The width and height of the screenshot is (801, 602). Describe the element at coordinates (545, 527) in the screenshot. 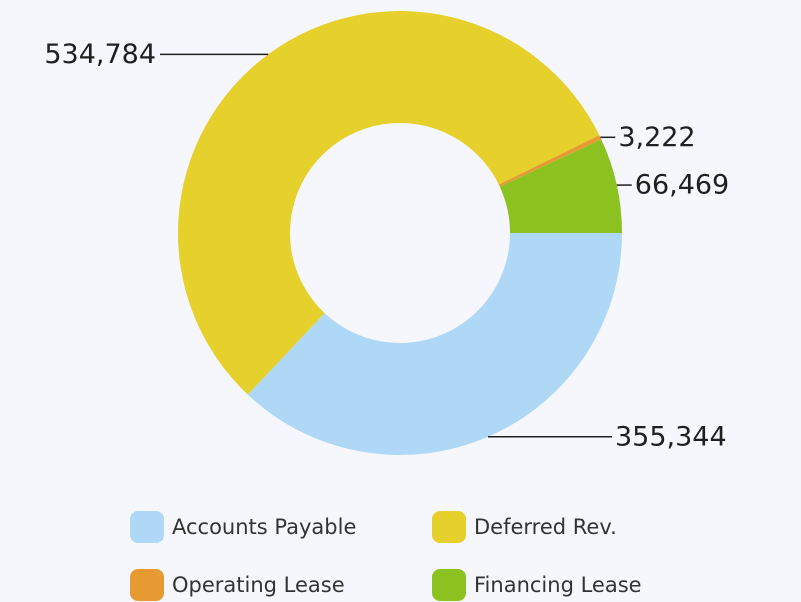

I see `legend-label: Deferred Rev.` at that location.